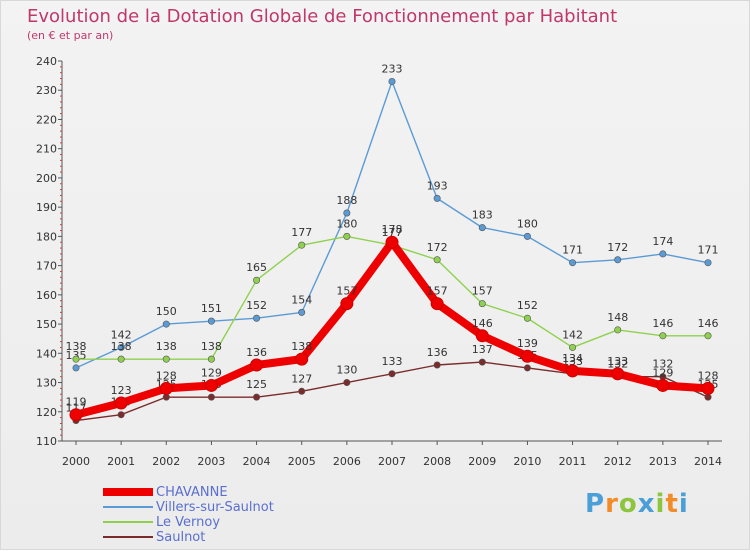 The image size is (750, 551). Describe the element at coordinates (188, 522) in the screenshot. I see `legend-label-vernoy: Le Vernoy` at that location.